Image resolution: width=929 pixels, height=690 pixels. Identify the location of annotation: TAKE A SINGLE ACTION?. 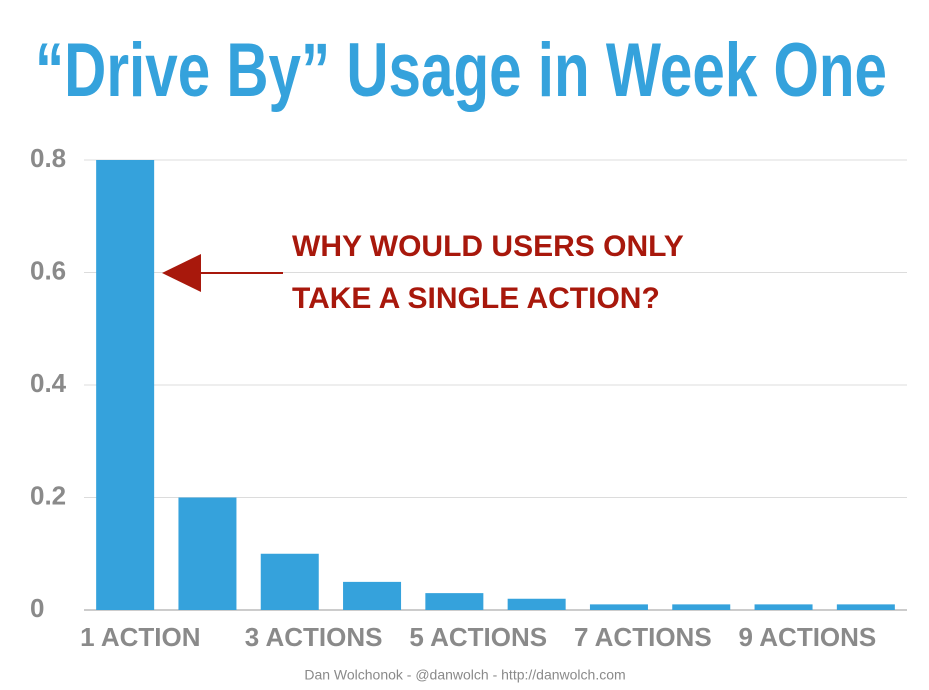
(476, 298).